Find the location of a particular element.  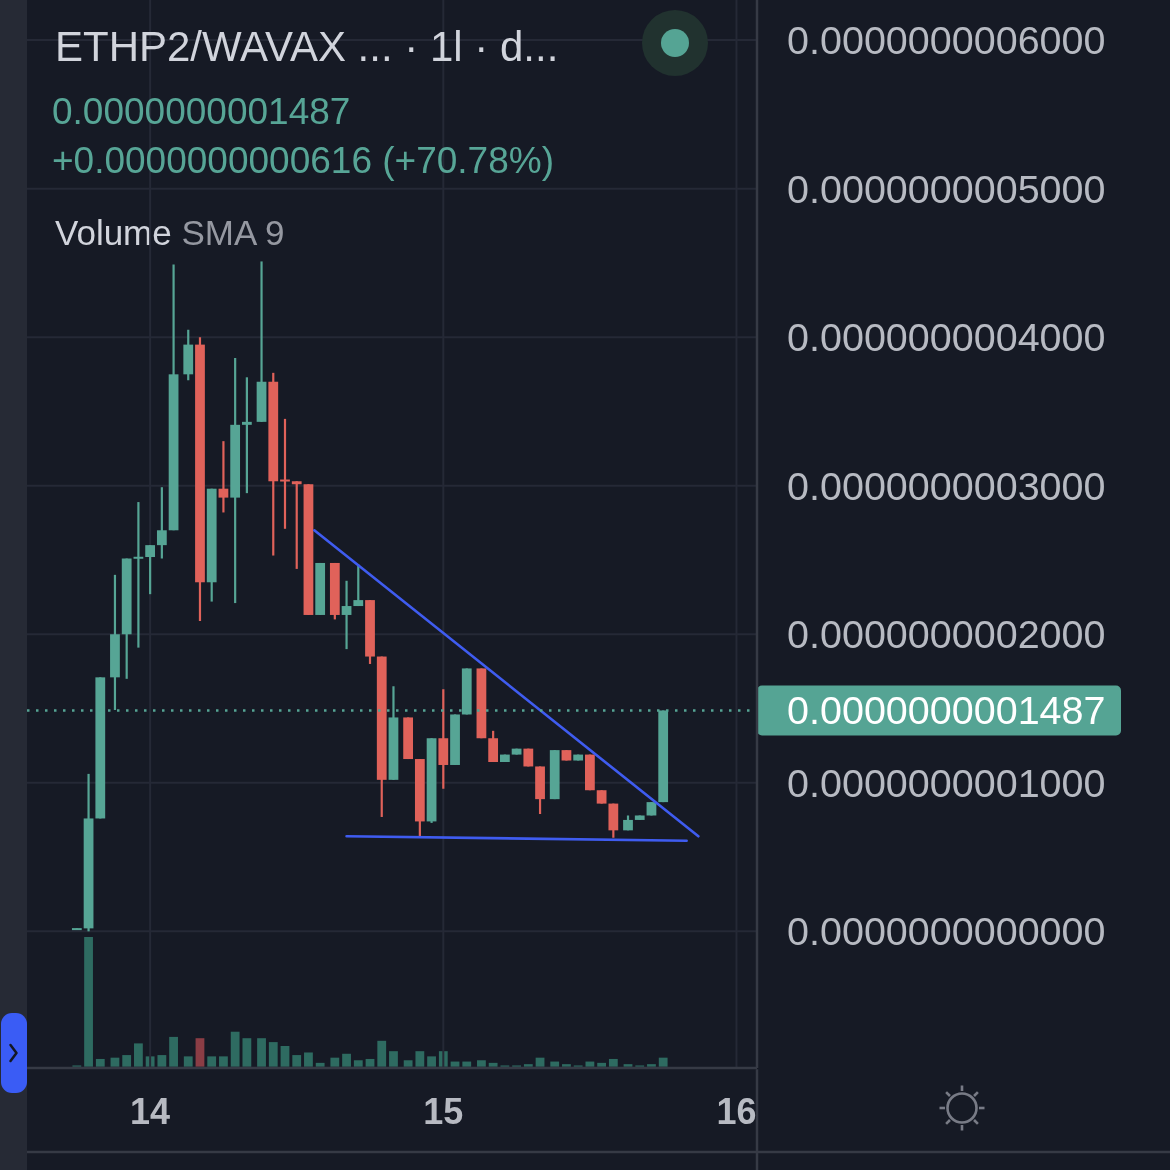

text: 0.0000000001487 is located at coordinates (201, 111).